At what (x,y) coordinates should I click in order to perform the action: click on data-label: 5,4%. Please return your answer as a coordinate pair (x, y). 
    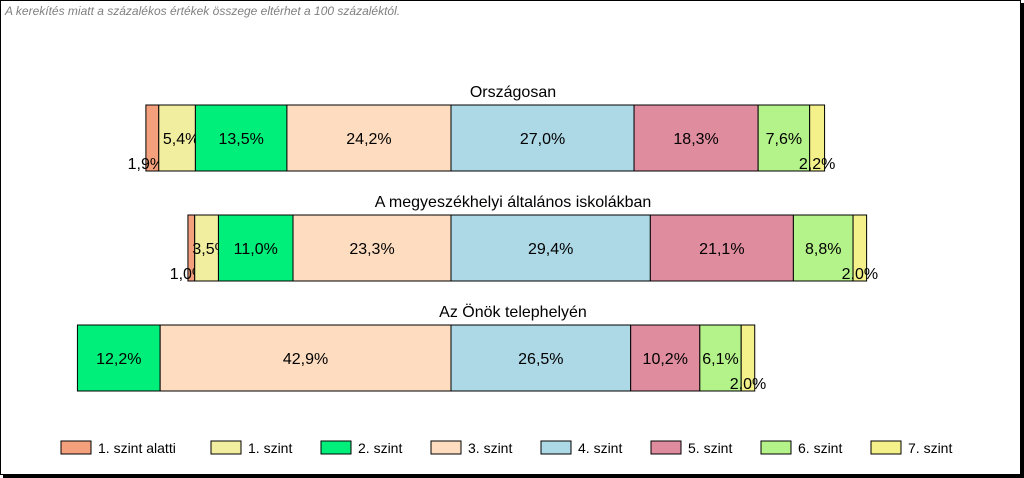
    Looking at the image, I should click on (181, 139).